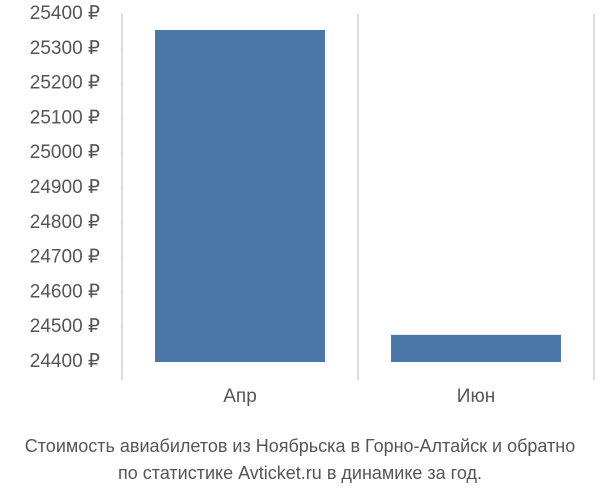 The width and height of the screenshot is (600, 500). I want to click on y-tick-label: 24400 ₽, so click(65, 361).